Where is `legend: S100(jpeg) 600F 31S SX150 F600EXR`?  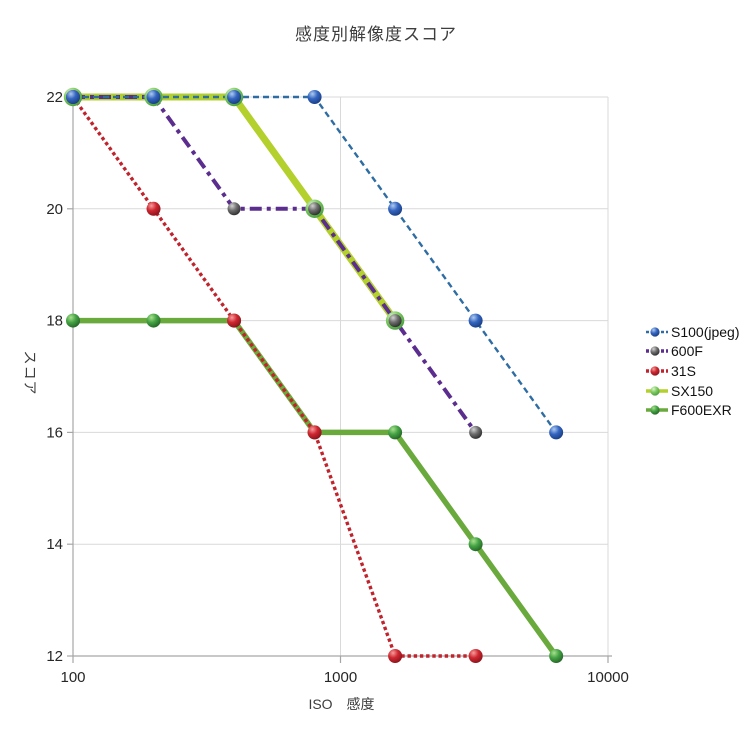 legend: S100(jpeg) 600F 31S SX150 F600EXR is located at coordinates (692, 371).